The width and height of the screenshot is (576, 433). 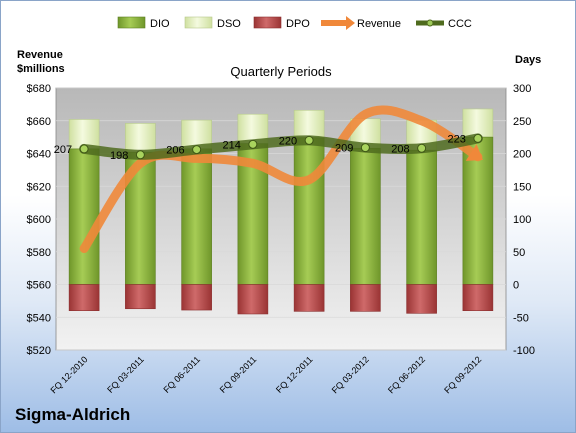 What do you see at coordinates (519, 253) in the screenshot?
I see `right-tick-label: 50` at bounding box center [519, 253].